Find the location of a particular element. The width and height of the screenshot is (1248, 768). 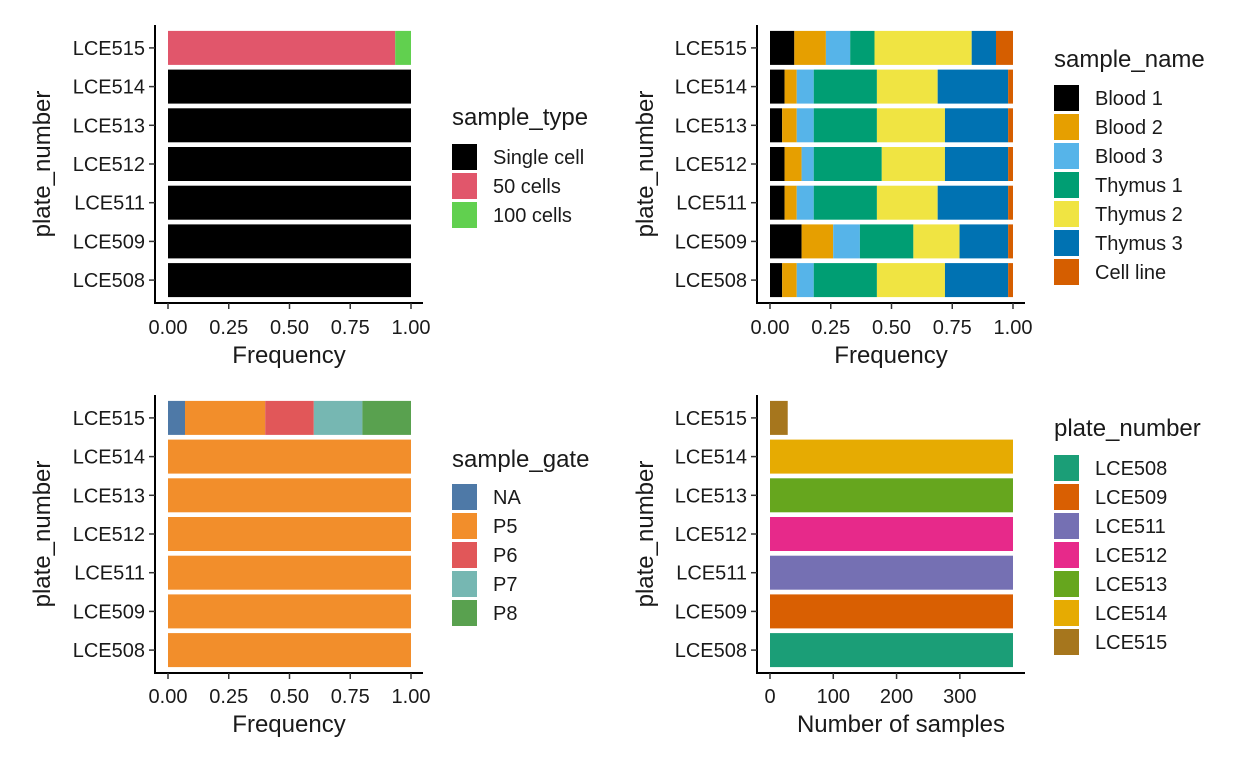

legend: sample_type Single cell 50 cells 100 cells is located at coordinates (520, 166).